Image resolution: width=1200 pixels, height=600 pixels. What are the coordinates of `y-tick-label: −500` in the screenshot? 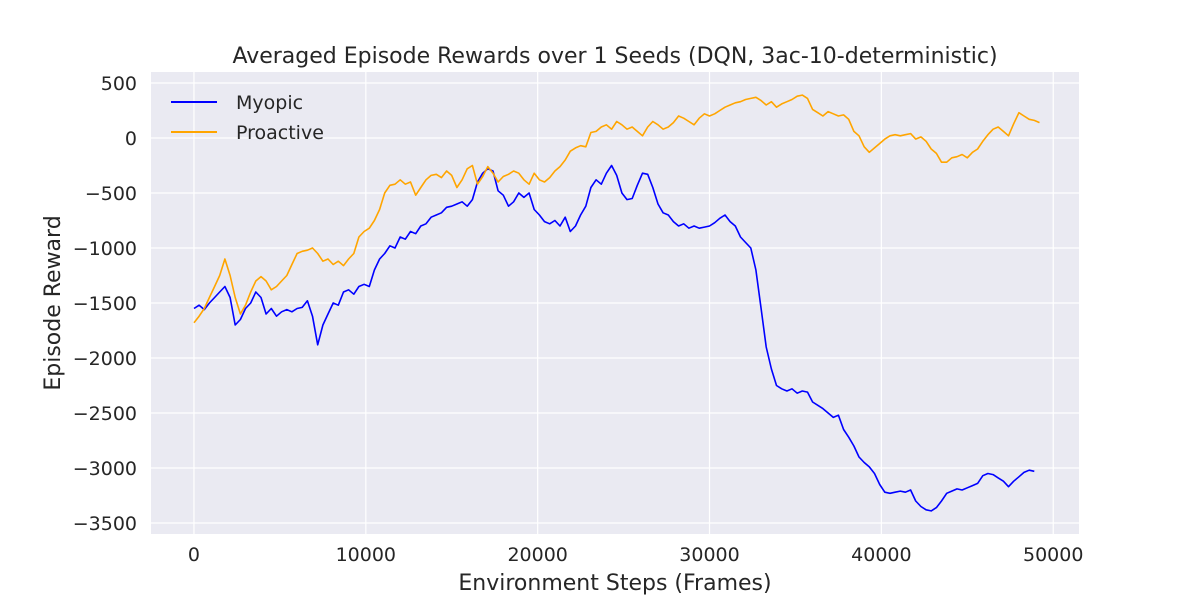 It's located at (111, 194).